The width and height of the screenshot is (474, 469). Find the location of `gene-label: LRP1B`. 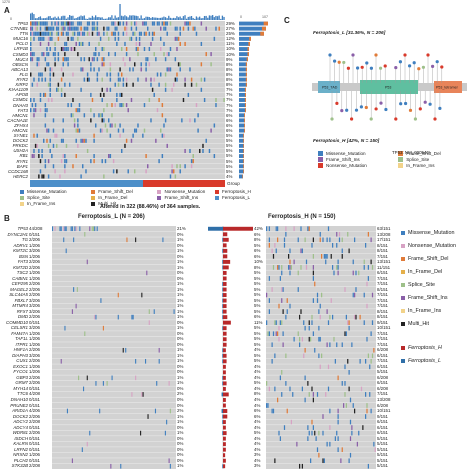

gene-label: LRP1B is located at coordinates (21, 49).